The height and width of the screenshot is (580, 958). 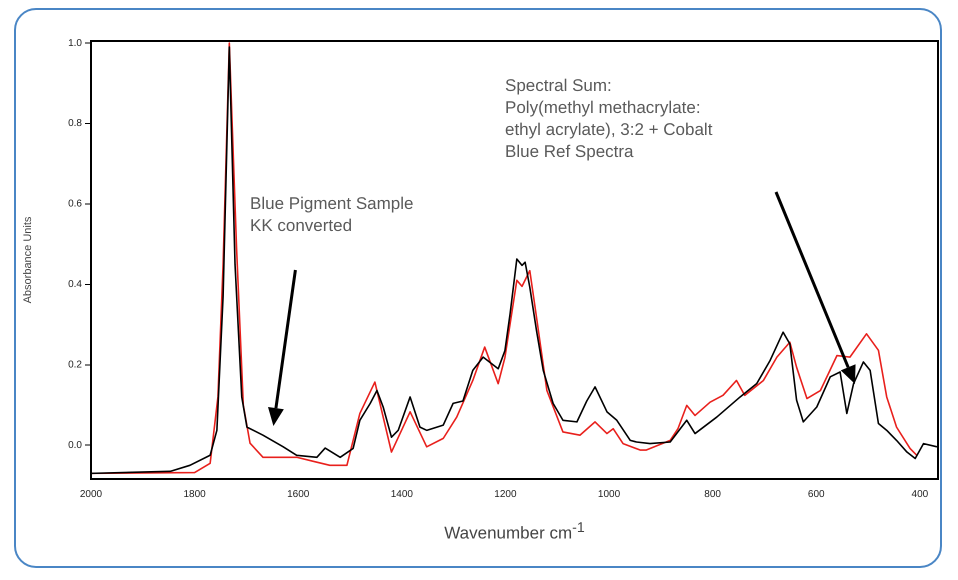 I want to click on annotation: Blue Pigment Sample KK converted, so click(x=332, y=215).